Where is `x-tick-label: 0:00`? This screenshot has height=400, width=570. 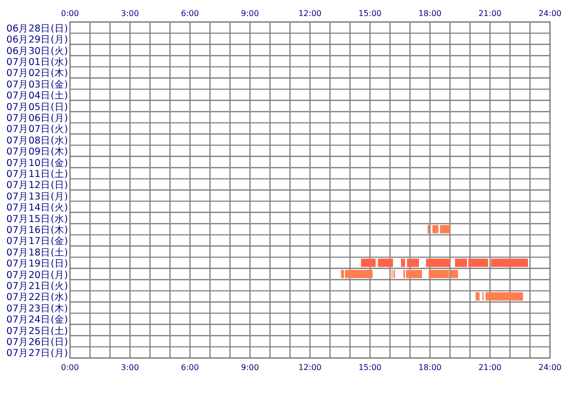 x-tick-label: 0:00 is located at coordinates (70, 367).